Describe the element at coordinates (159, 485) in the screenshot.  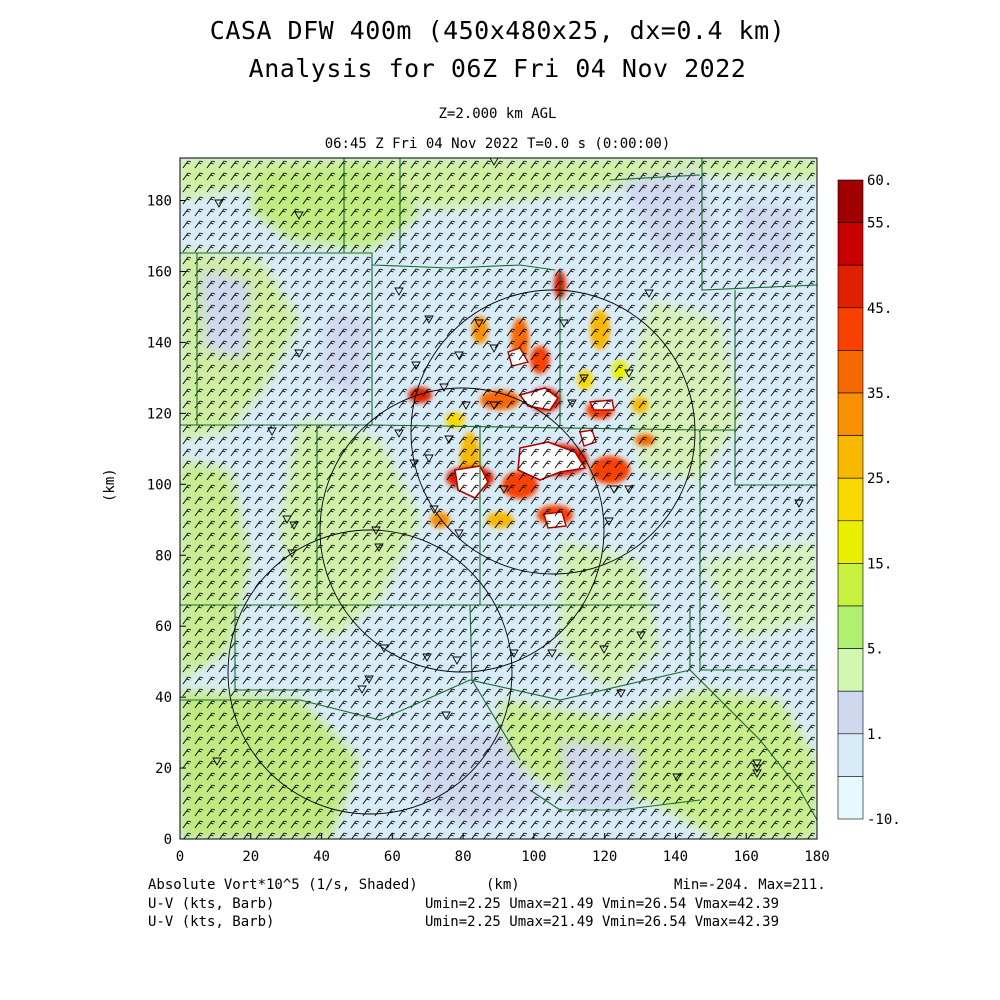
I see `y-tick-label: 100` at that location.